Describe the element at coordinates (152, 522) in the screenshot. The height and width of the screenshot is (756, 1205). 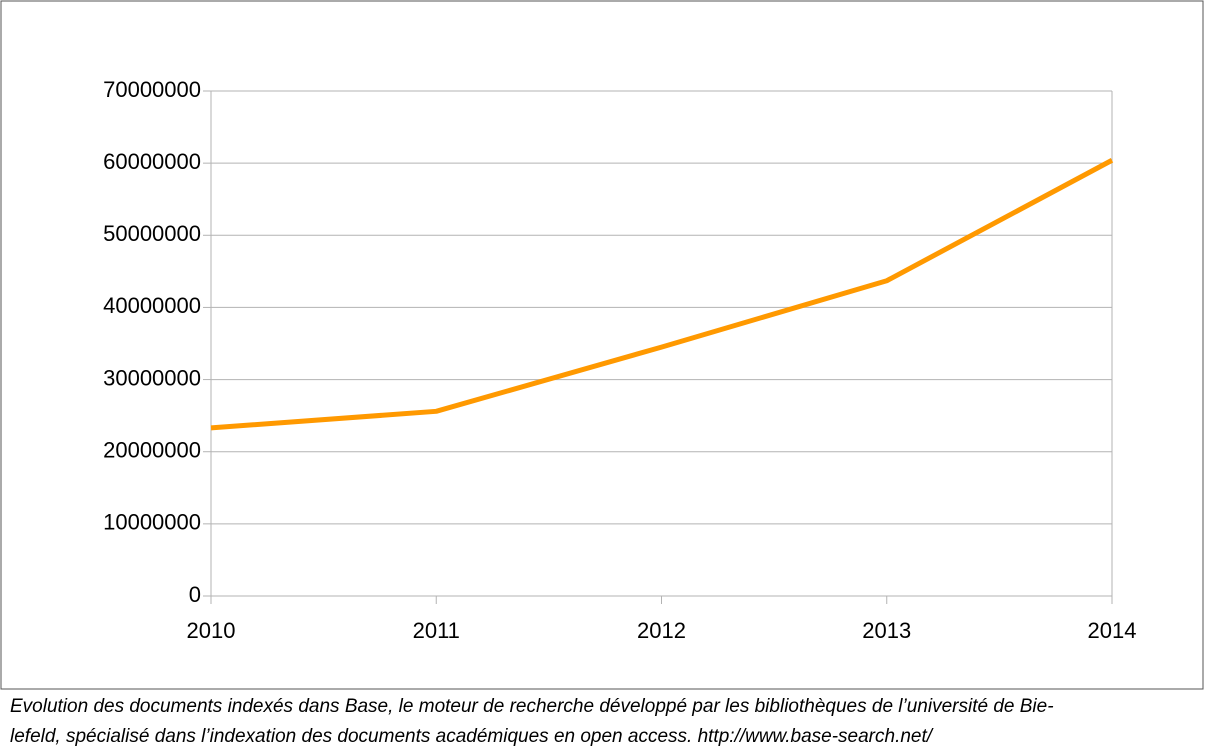
I see `y-tick-label: 10000000` at that location.